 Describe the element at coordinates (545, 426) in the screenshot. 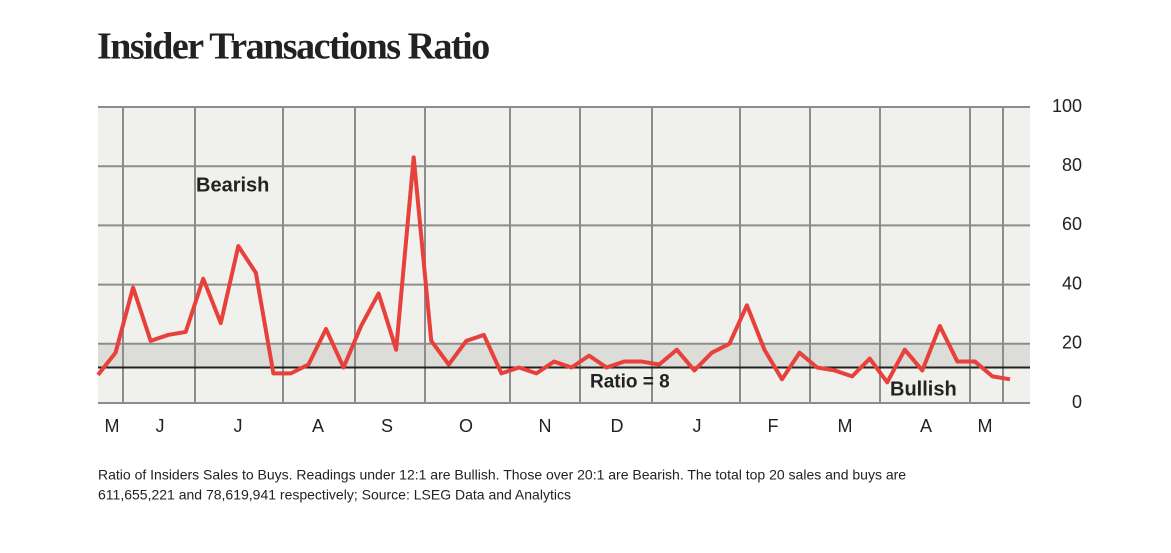

I see `x-tick-label: N` at that location.